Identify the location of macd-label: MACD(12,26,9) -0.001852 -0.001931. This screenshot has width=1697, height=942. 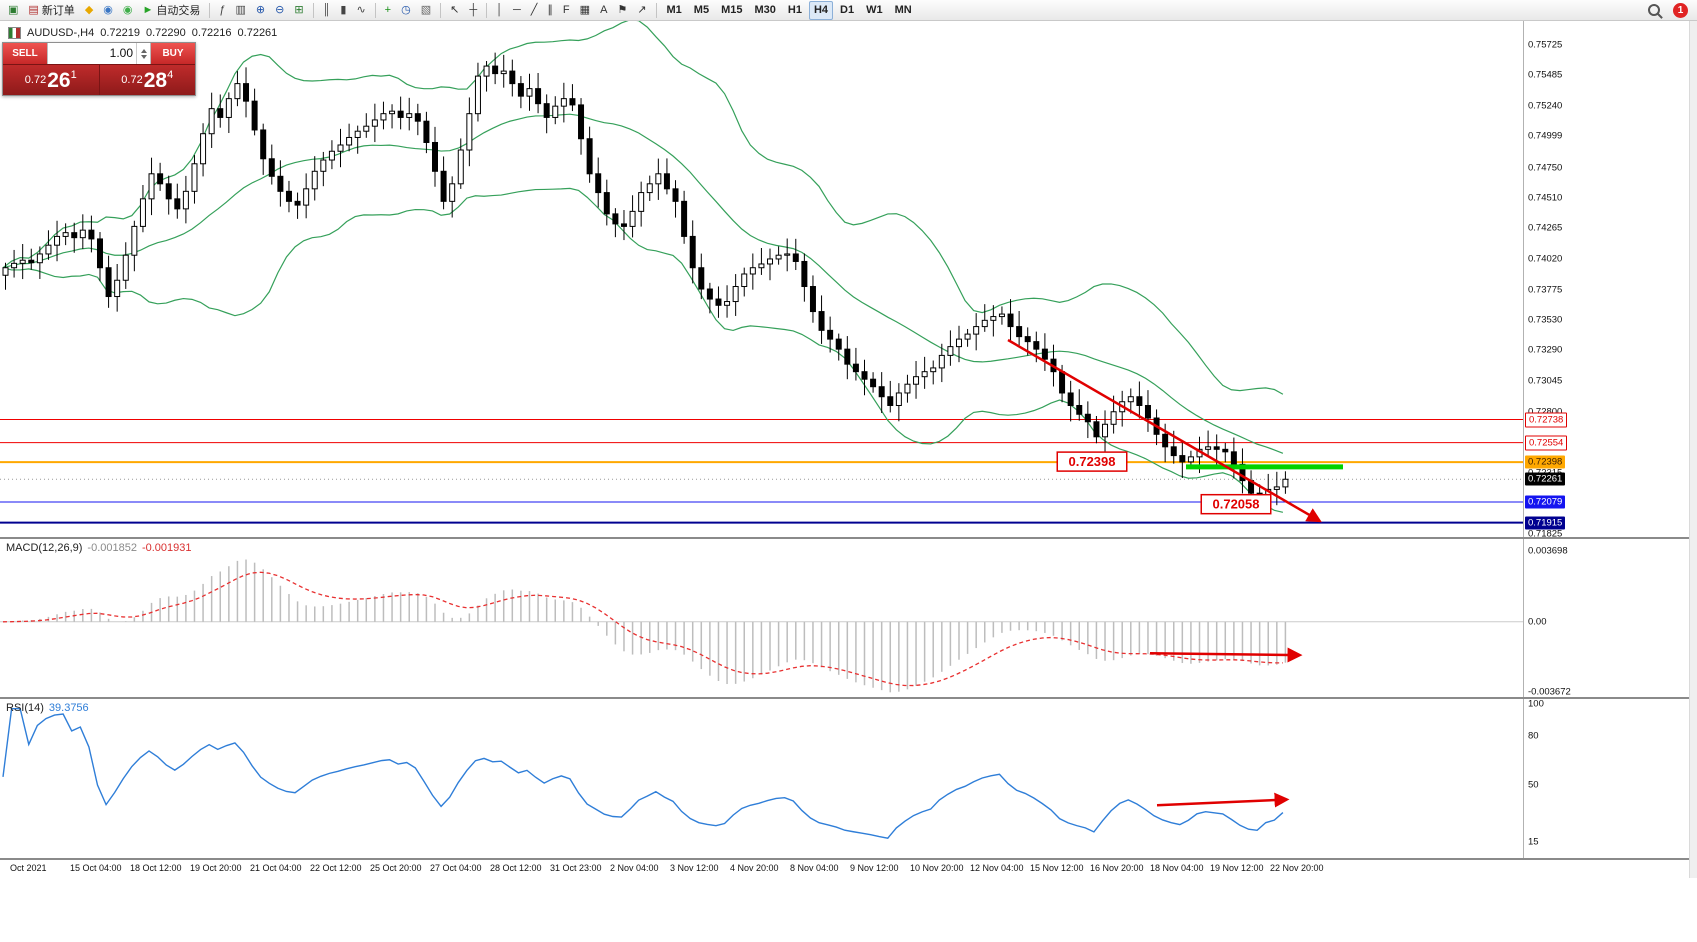
(99, 548).